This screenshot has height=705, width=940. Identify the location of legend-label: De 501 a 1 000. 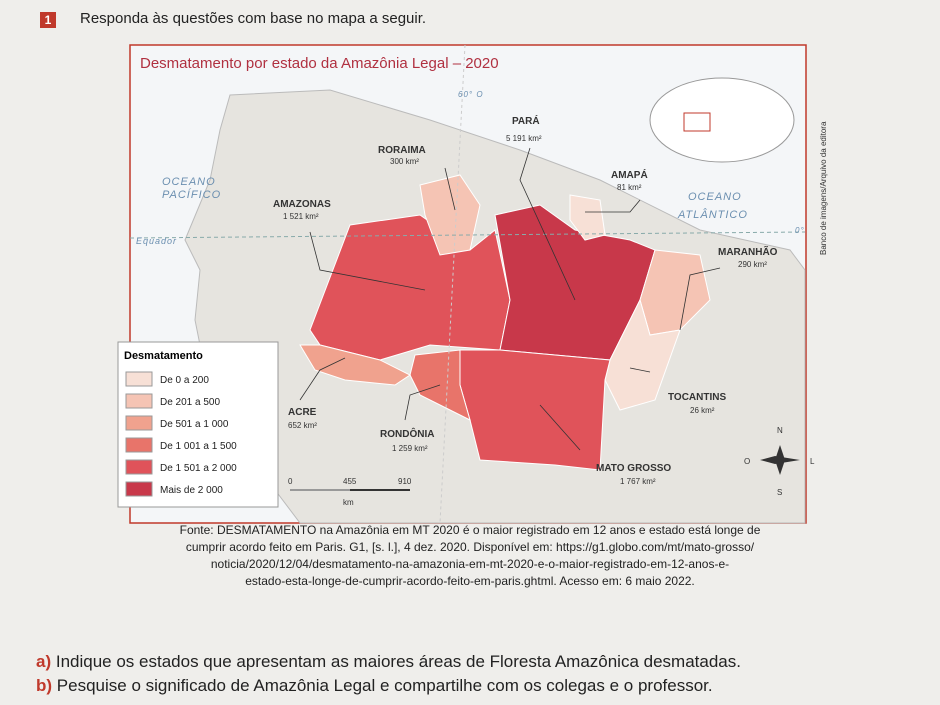
(194, 424).